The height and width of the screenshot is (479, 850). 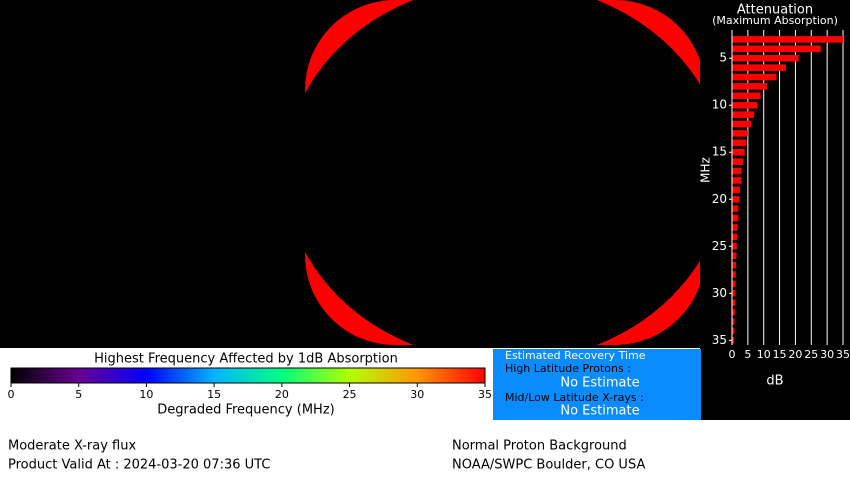 I want to click on y-tick-label: 30, so click(x=719, y=293).